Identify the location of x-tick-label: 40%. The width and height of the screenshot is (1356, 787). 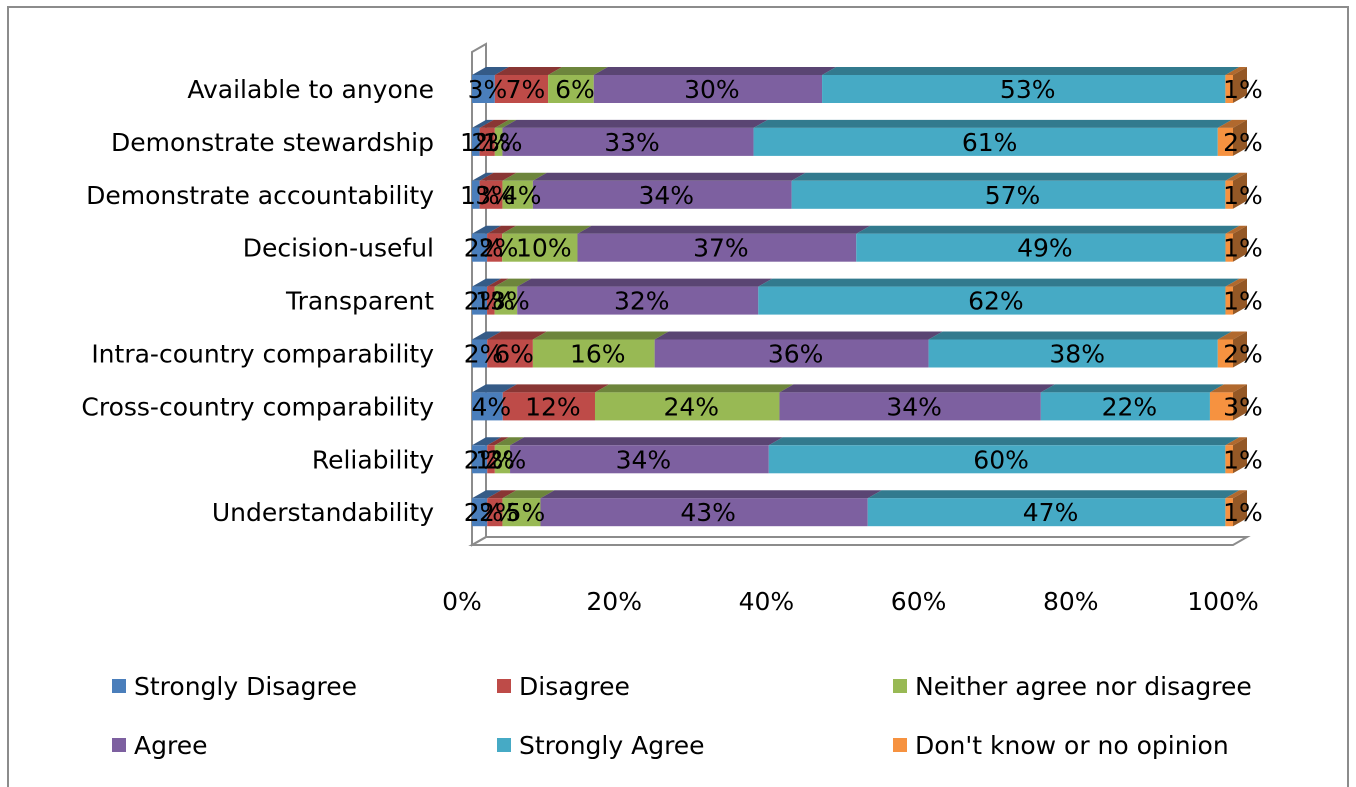
(767, 601).